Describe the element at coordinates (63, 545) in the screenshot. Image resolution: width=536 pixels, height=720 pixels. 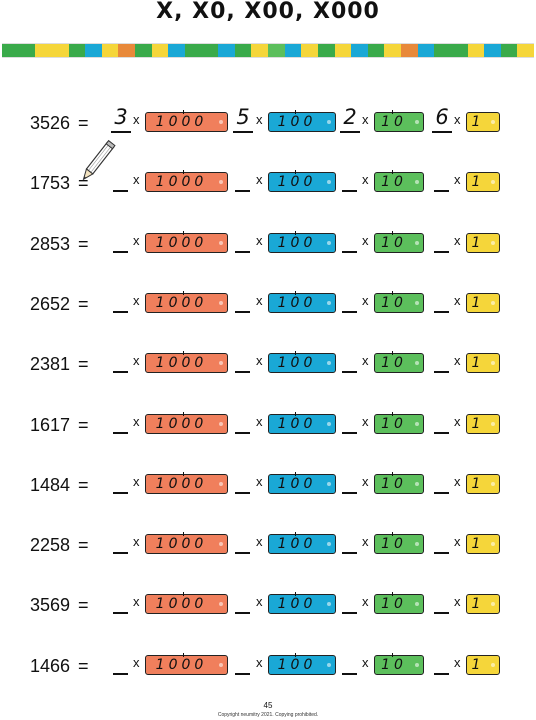
I see `exercise-number: 2258 =` at that location.